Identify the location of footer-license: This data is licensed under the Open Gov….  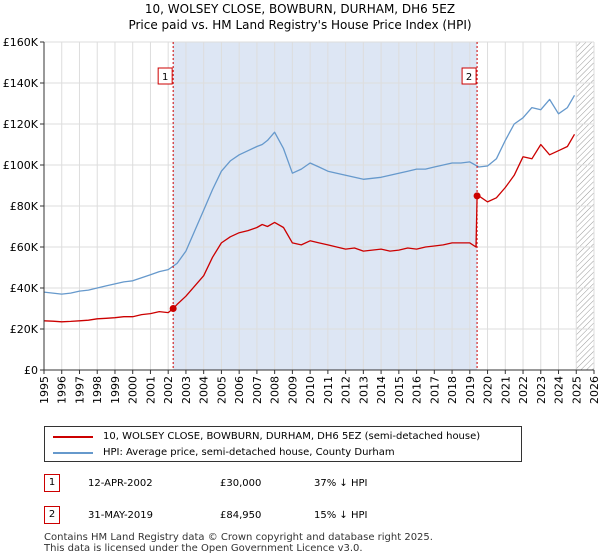
(203, 548).